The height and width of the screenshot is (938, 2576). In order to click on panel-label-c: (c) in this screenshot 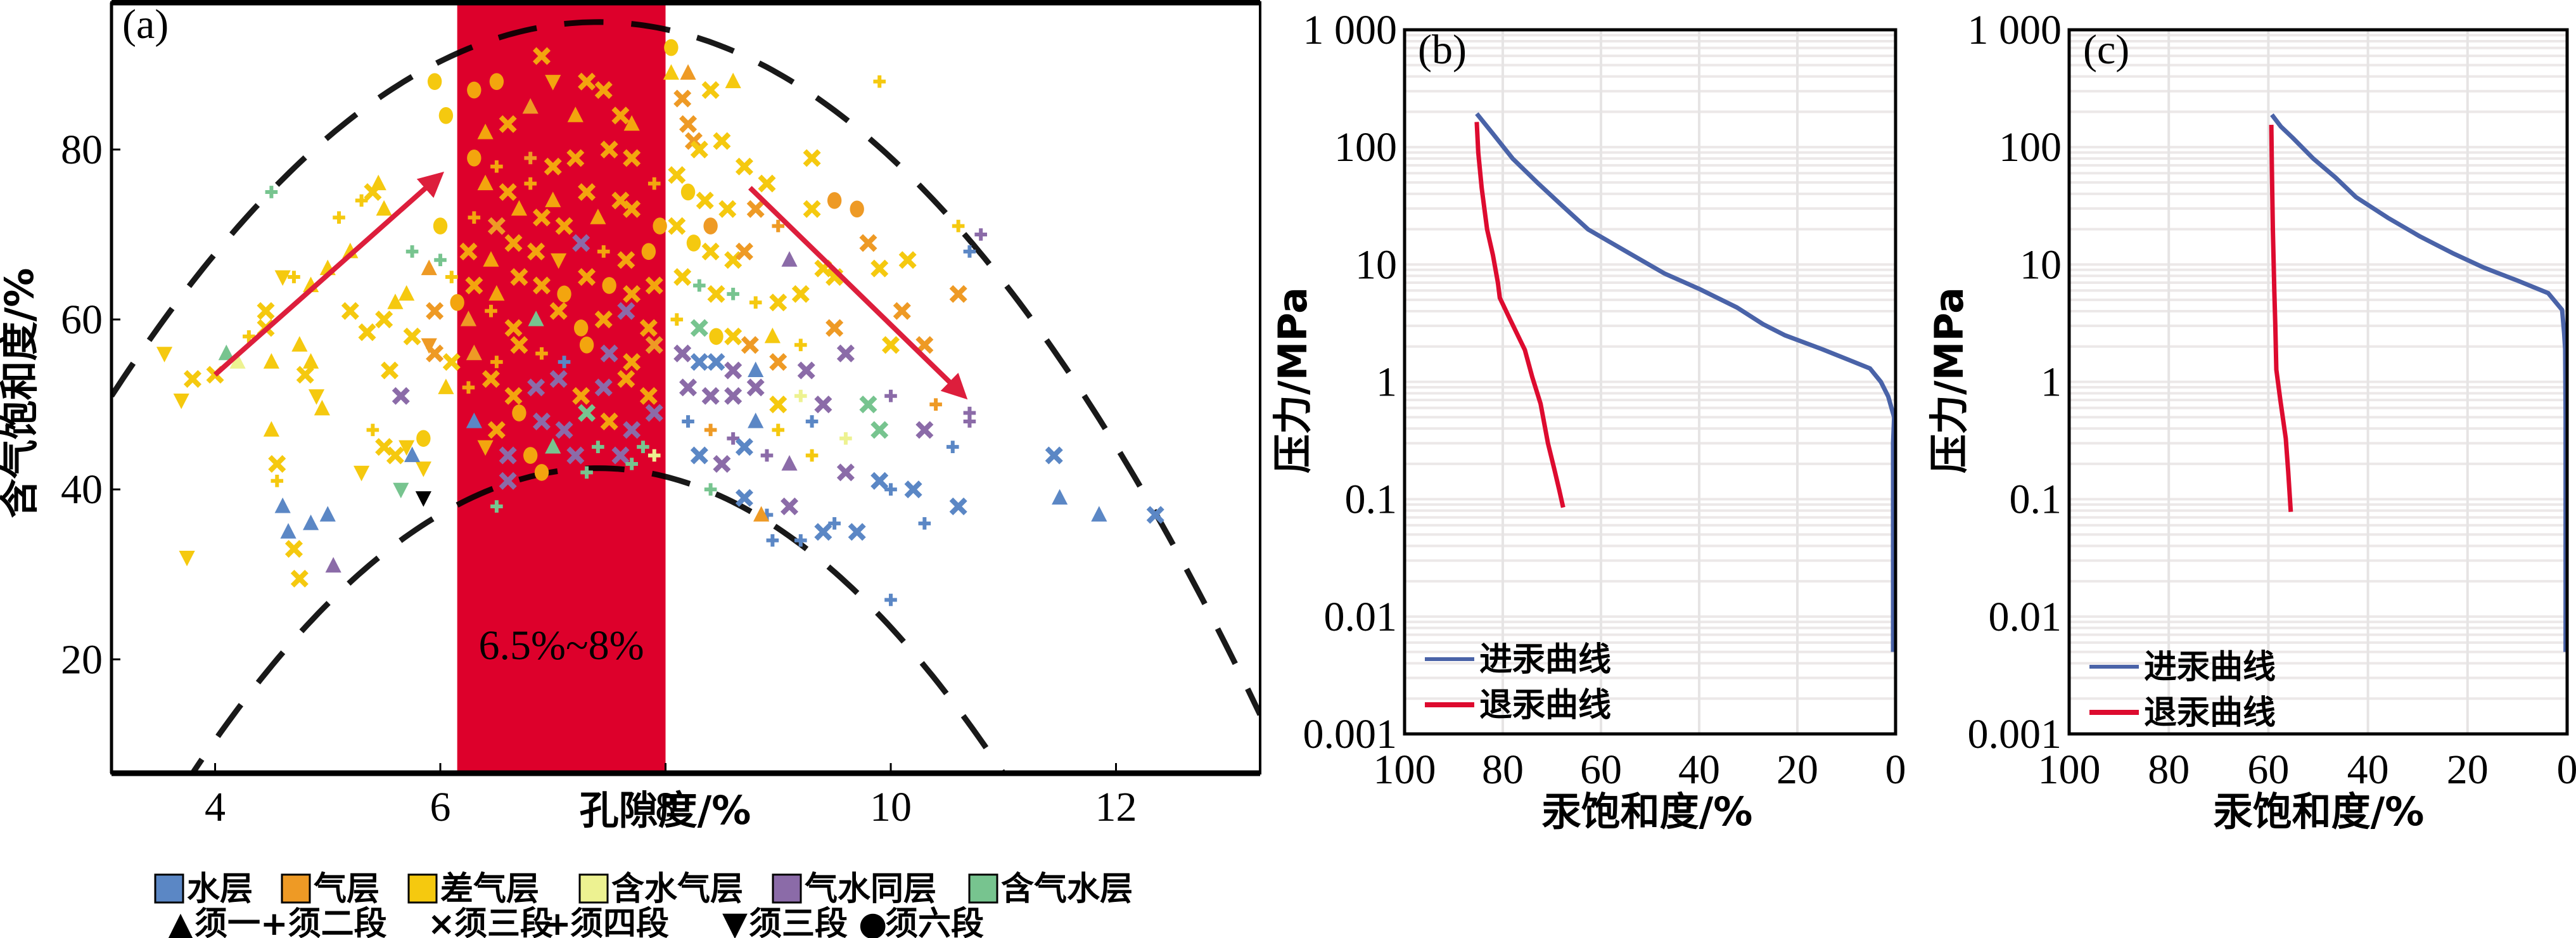, I will do `click(2106, 50)`.